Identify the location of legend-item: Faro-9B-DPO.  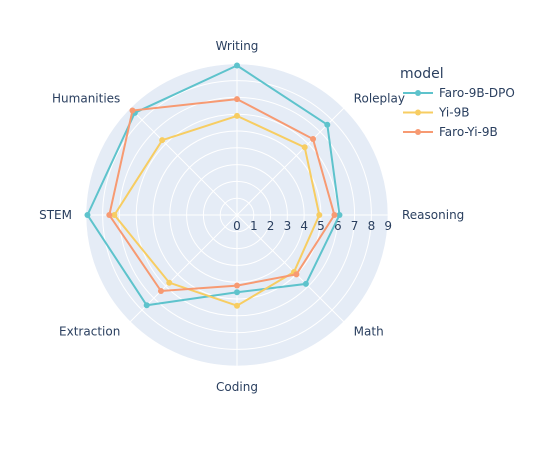
(459, 93).